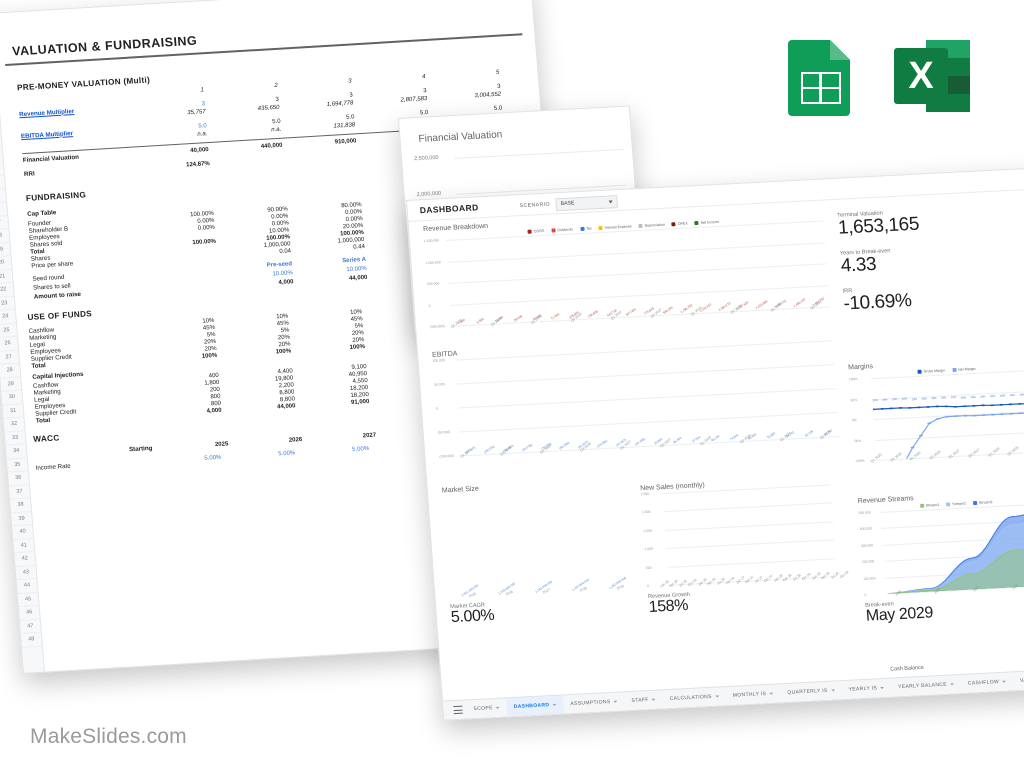  Describe the element at coordinates (854, 420) in the screenshot. I see `y-tick-label: 0%` at that location.